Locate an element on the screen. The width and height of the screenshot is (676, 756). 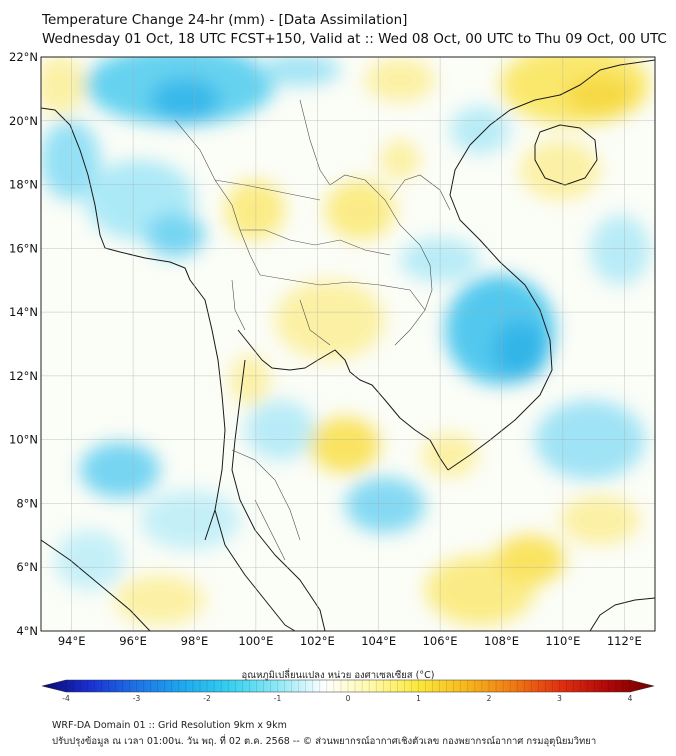
longitude-label: 108°E is located at coordinates (501, 641).